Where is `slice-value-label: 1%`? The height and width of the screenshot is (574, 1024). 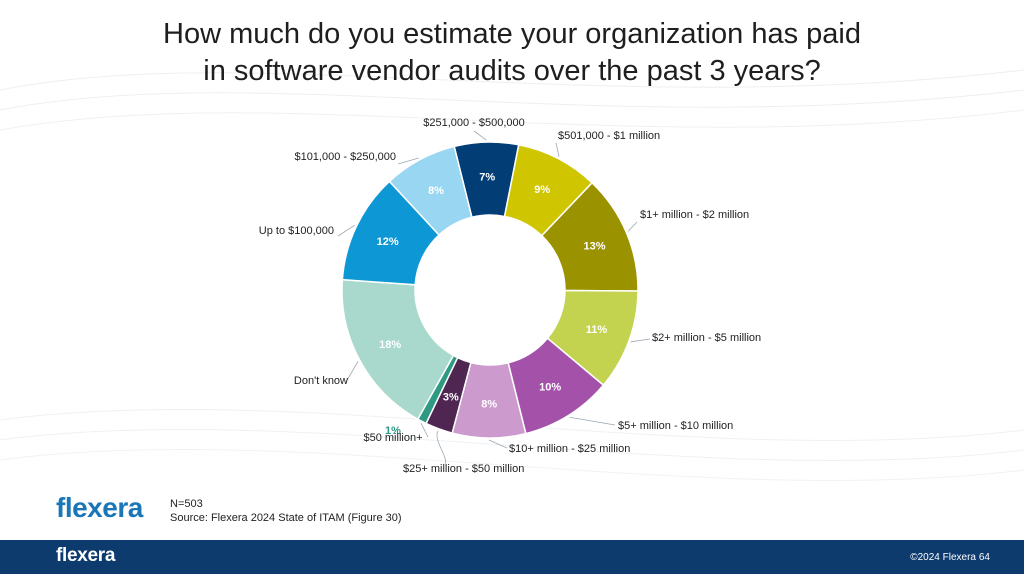 slice-value-label: 1% is located at coordinates (393, 431).